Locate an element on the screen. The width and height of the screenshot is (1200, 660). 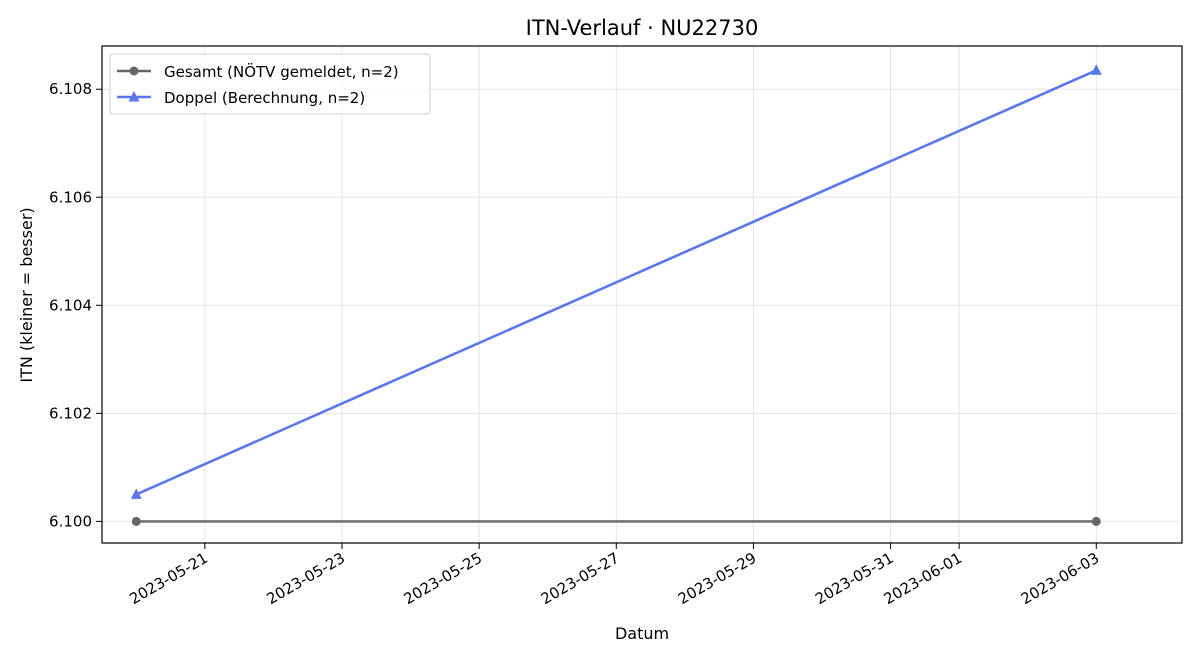
legend-marker-gesamt is located at coordinates (134, 71).